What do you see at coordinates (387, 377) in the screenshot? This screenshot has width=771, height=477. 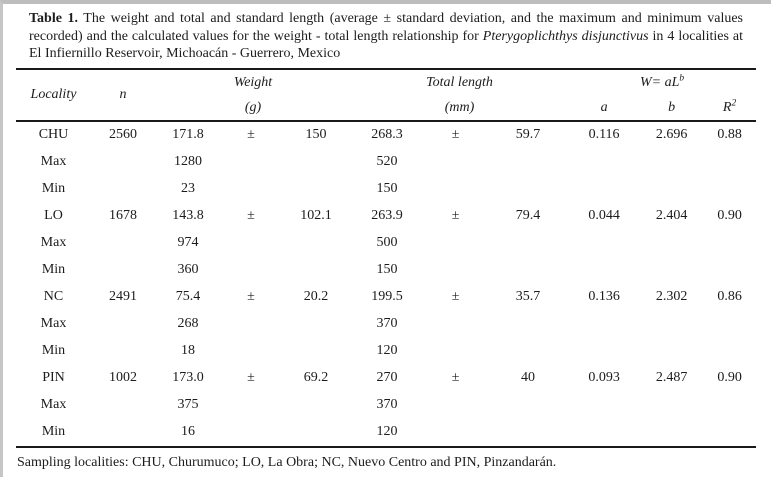 I see `table-cell: 270` at bounding box center [387, 377].